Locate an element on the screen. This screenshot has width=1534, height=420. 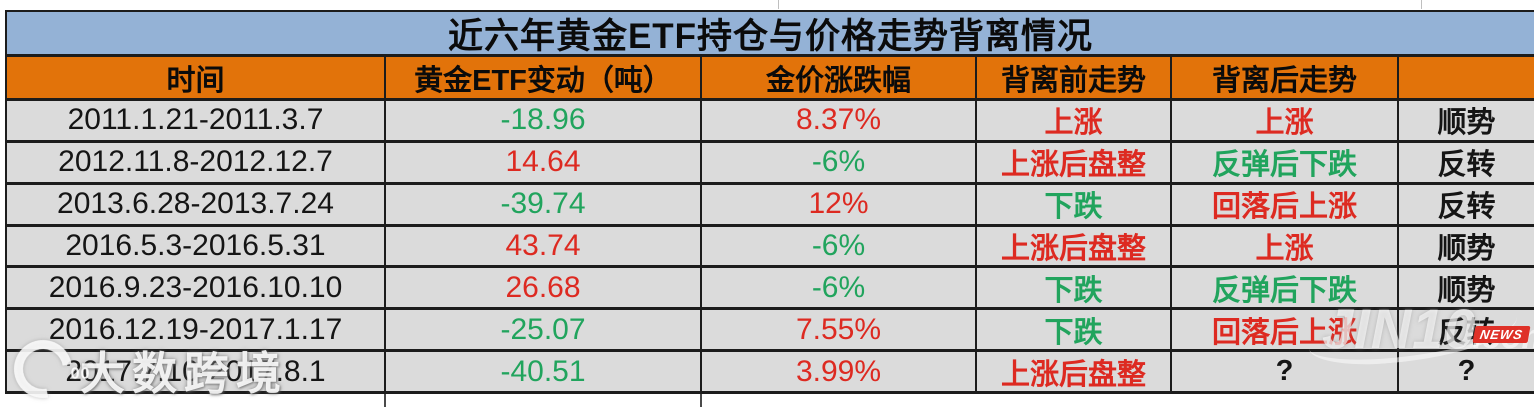
cell-etf-change: -39.74 is located at coordinates (544, 204).